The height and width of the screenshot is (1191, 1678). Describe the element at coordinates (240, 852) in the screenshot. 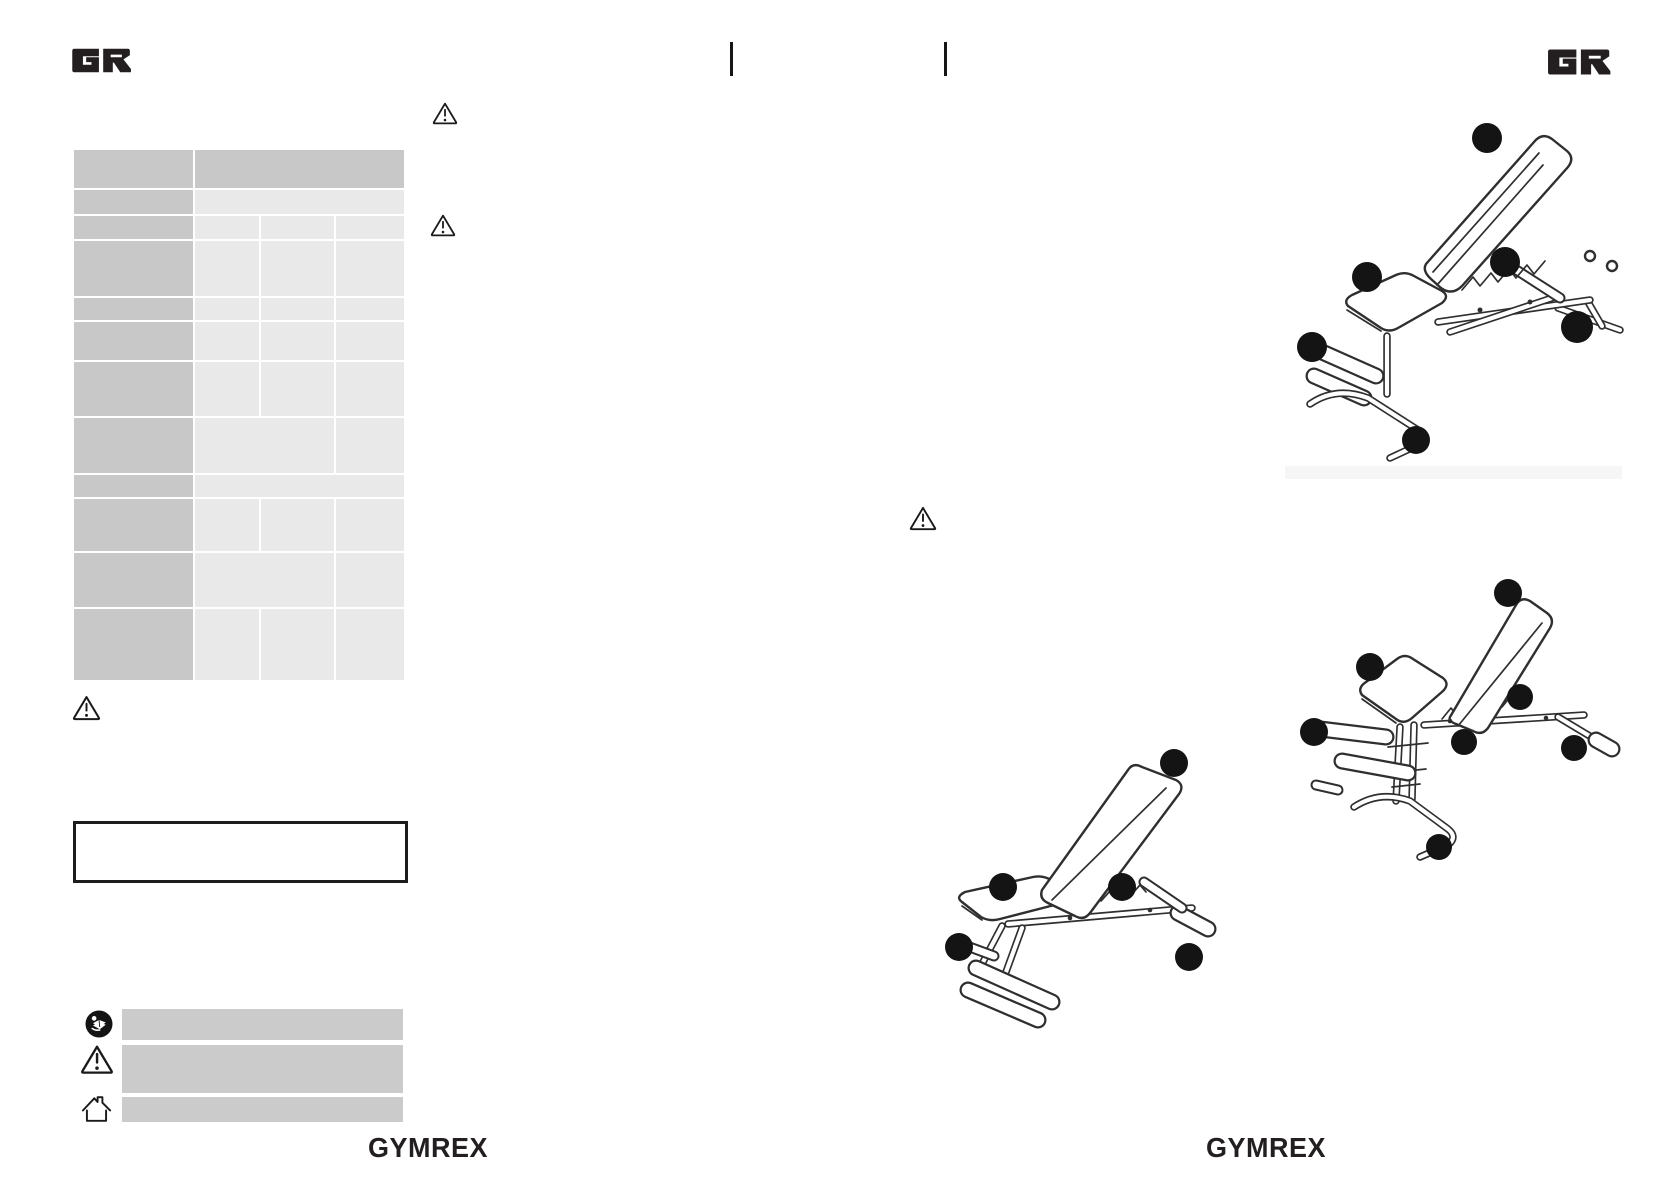

I see `note-box` at that location.